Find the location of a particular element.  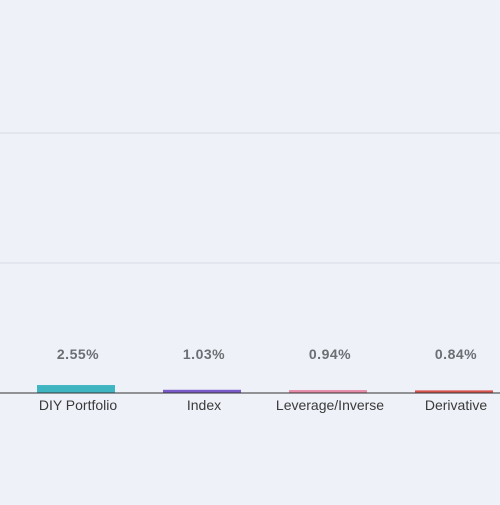

value-label: 0.94% is located at coordinates (330, 354).